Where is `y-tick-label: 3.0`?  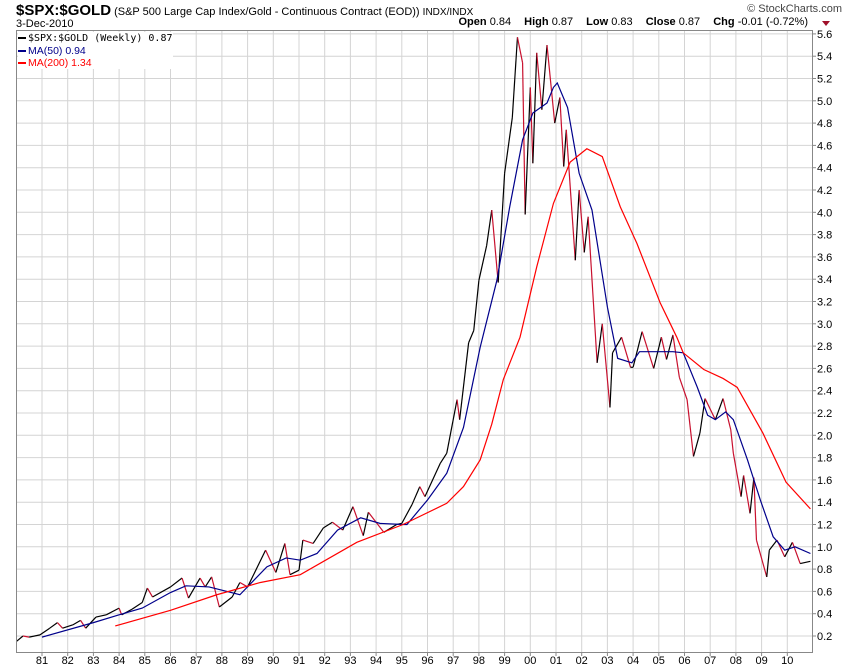
y-tick-label: 3.0 is located at coordinates (824, 325).